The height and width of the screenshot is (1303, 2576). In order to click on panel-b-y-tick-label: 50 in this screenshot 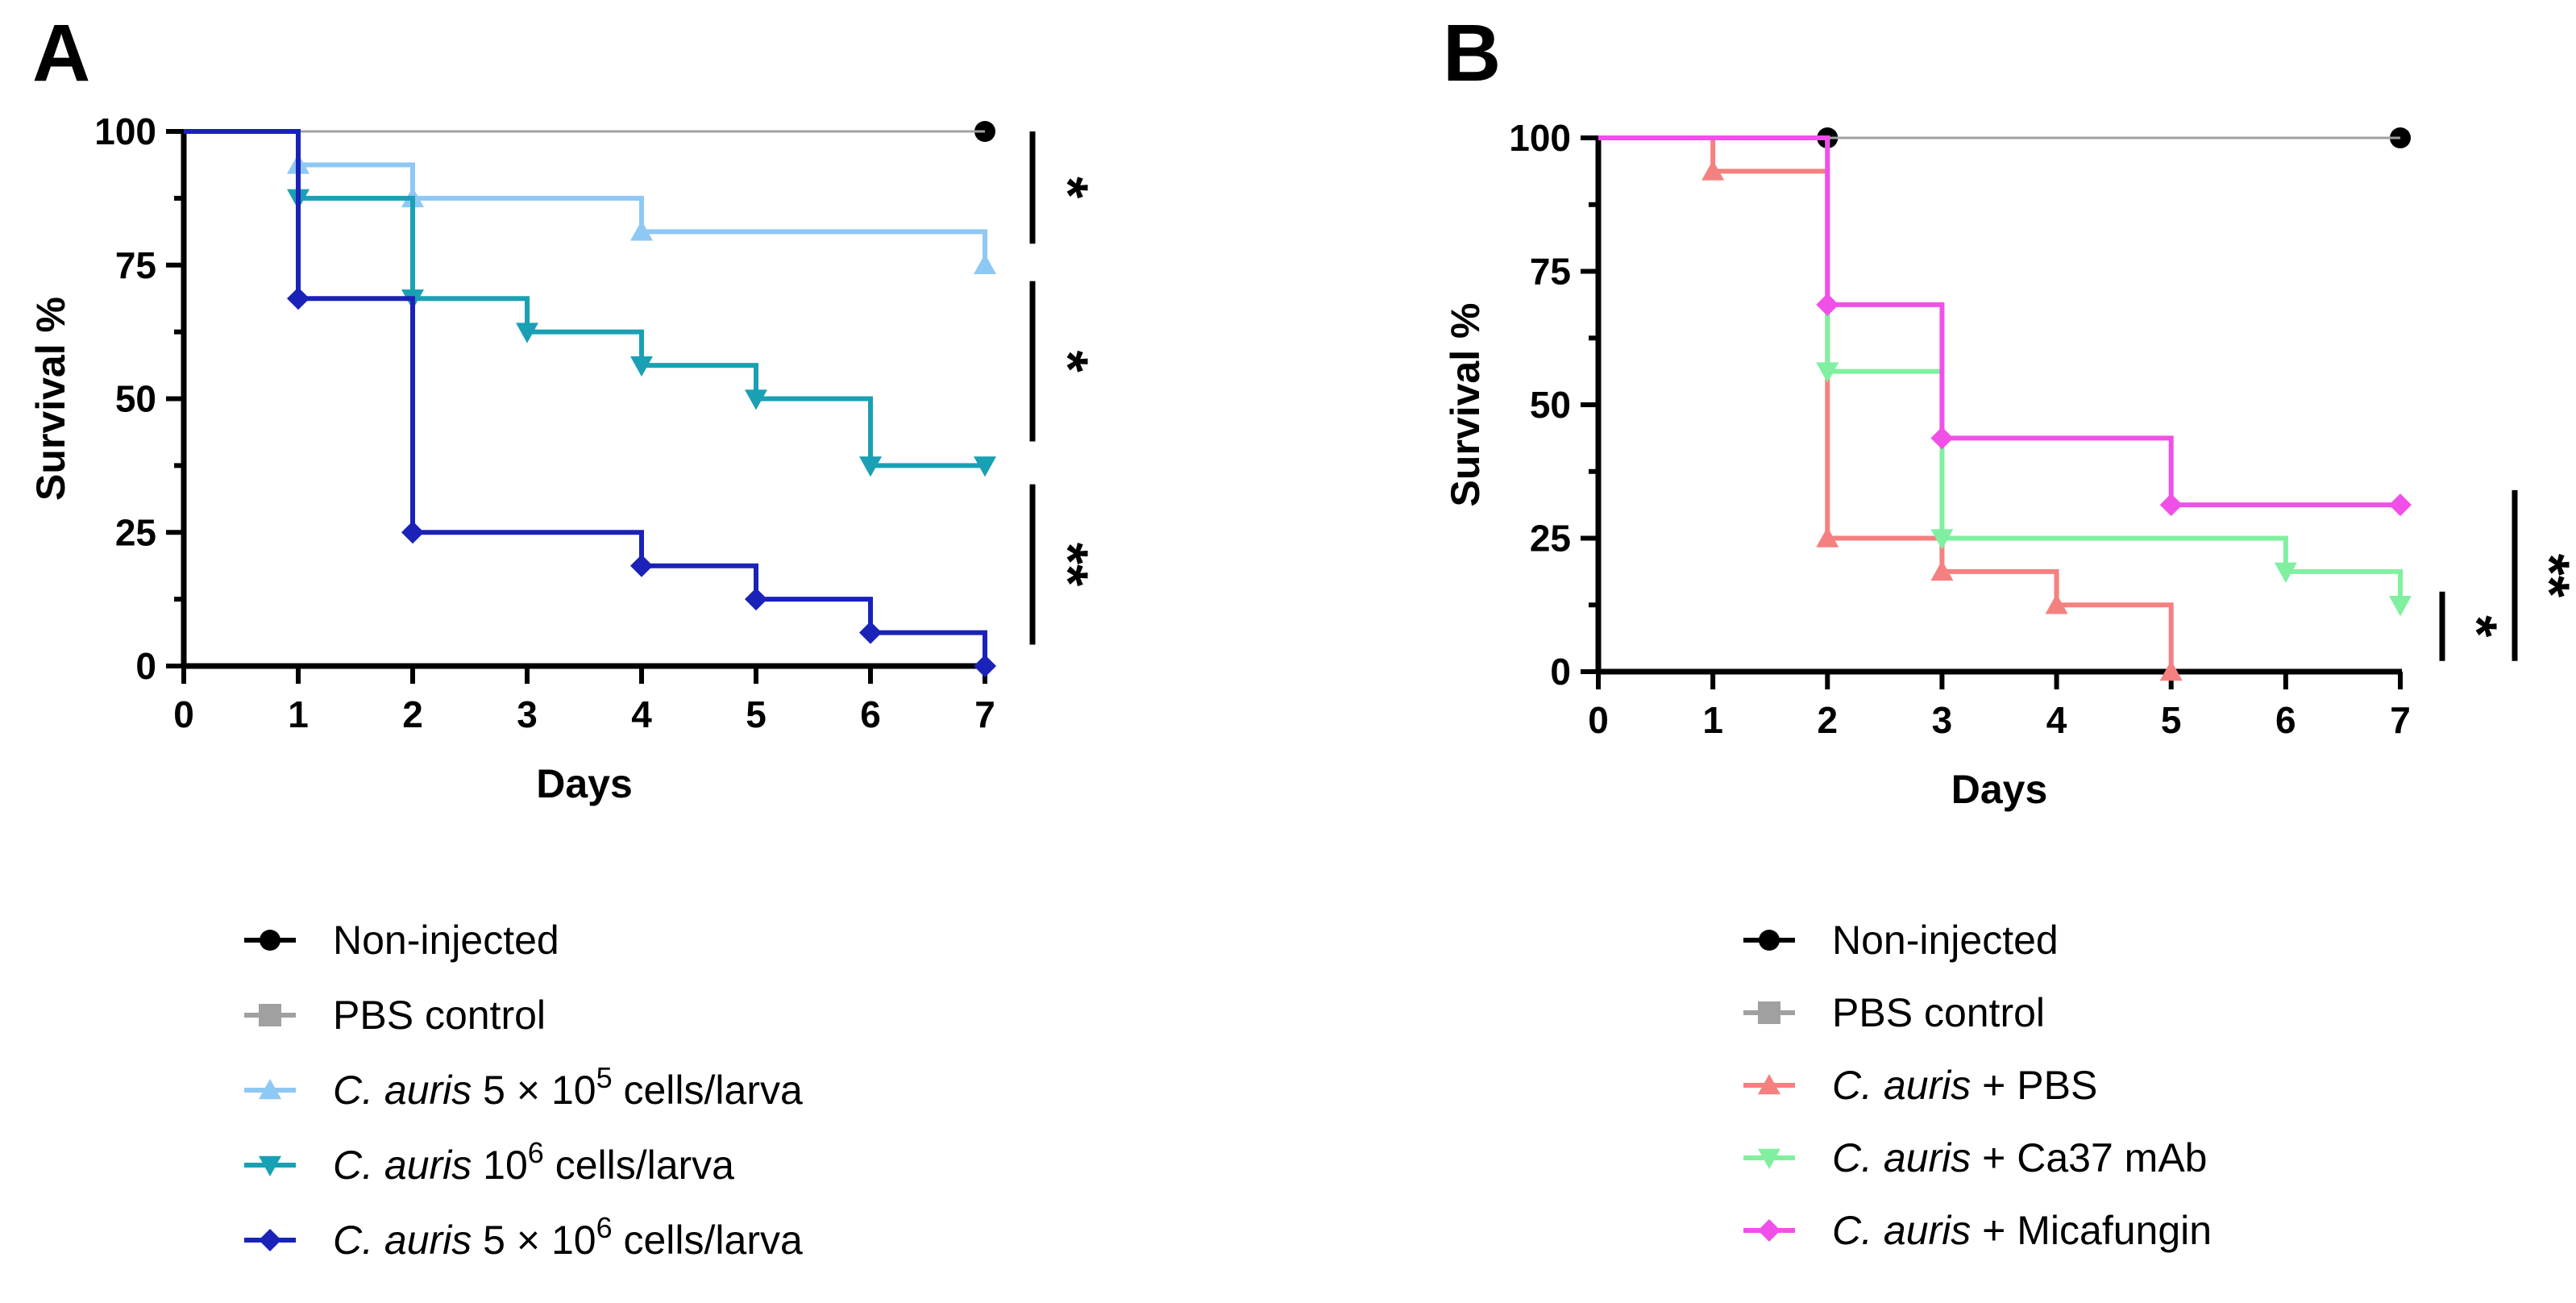, I will do `click(1550, 405)`.